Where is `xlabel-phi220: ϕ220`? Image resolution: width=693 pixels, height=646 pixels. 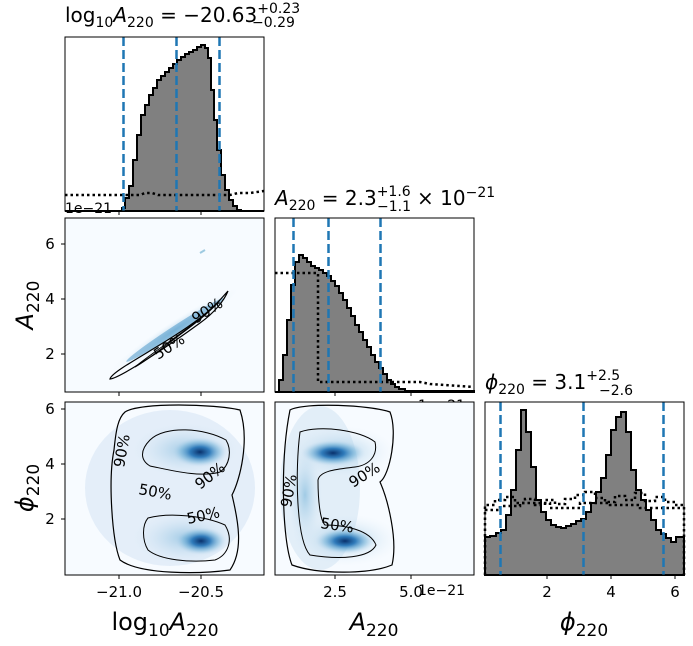
xlabel-phi220: ϕ220 is located at coordinates (584, 624).